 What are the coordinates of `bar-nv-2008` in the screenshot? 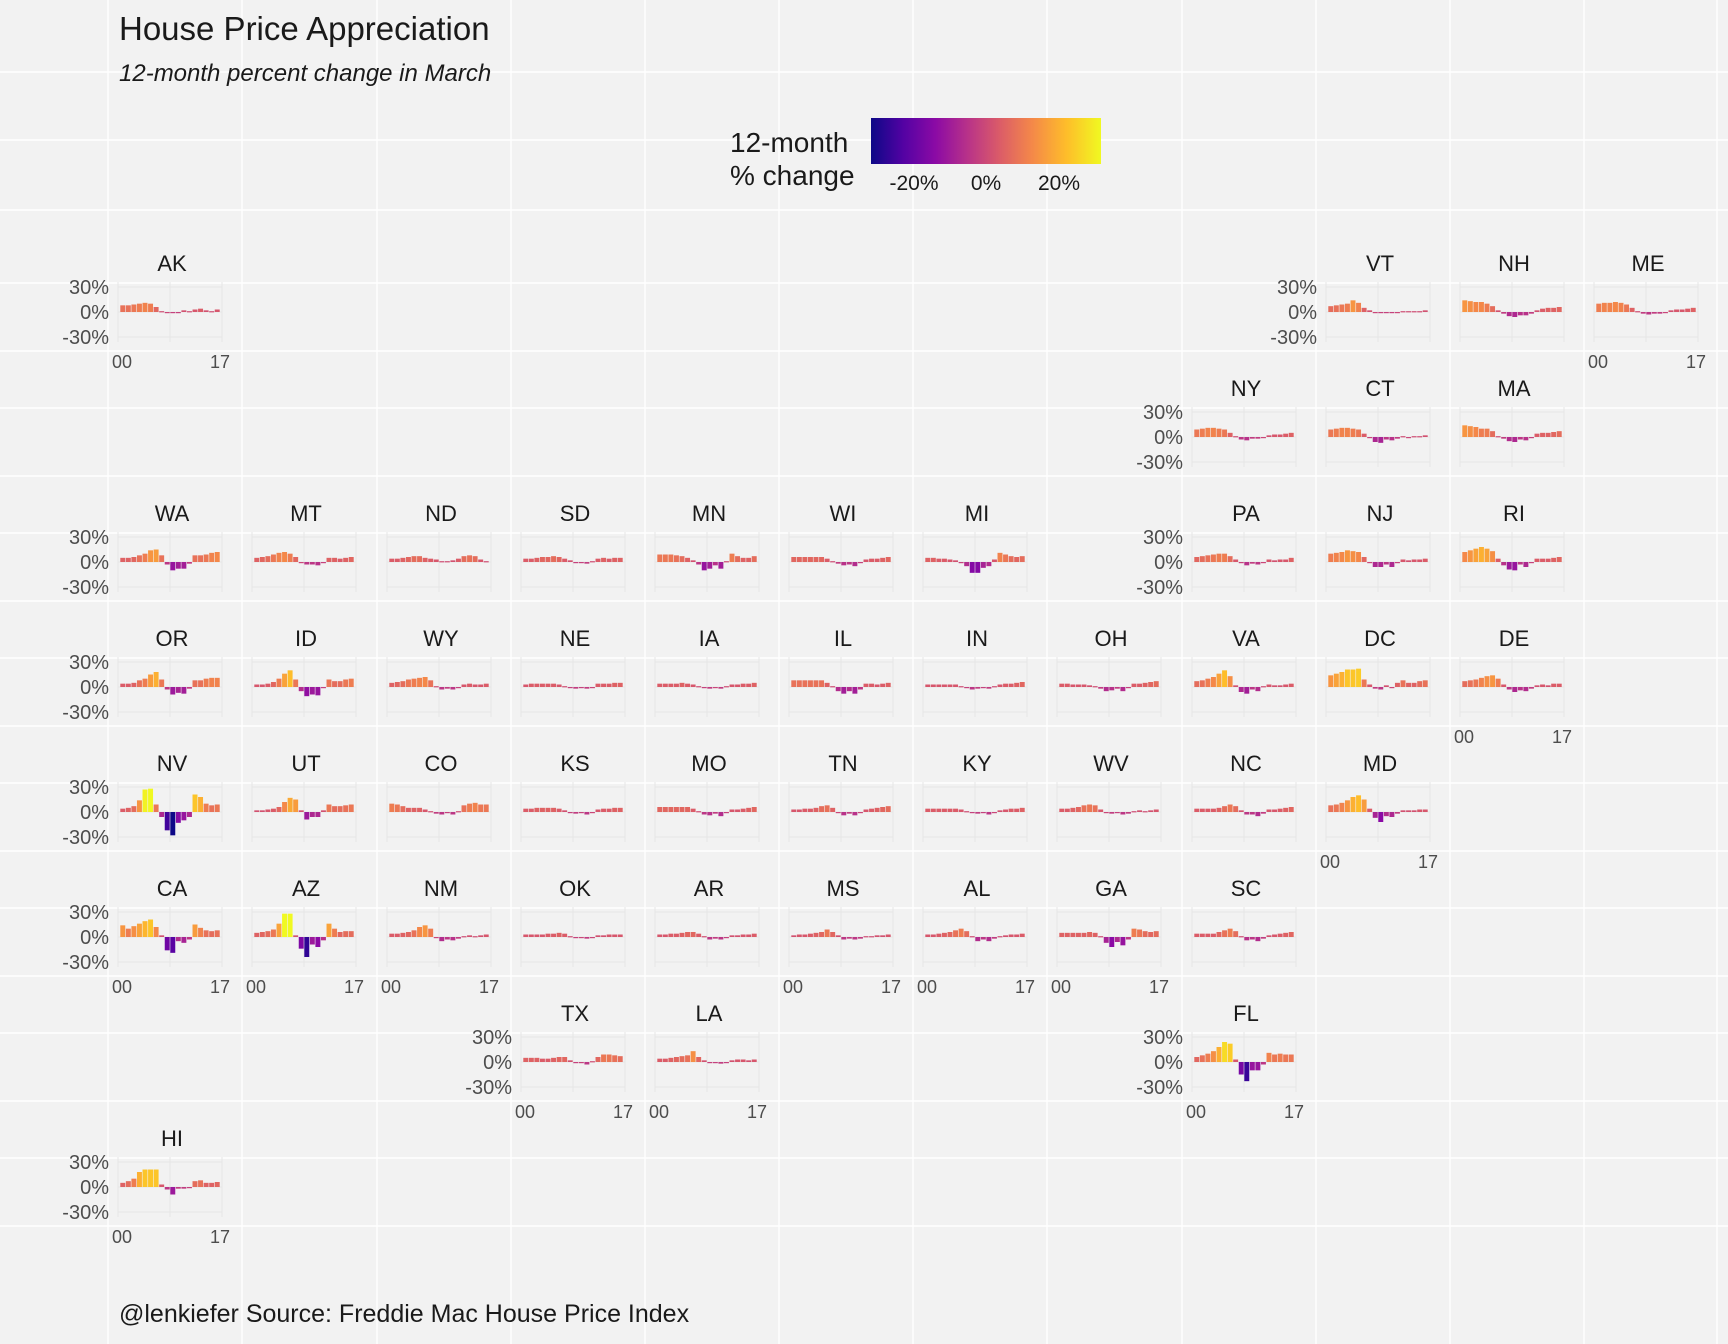 It's located at (167, 821).